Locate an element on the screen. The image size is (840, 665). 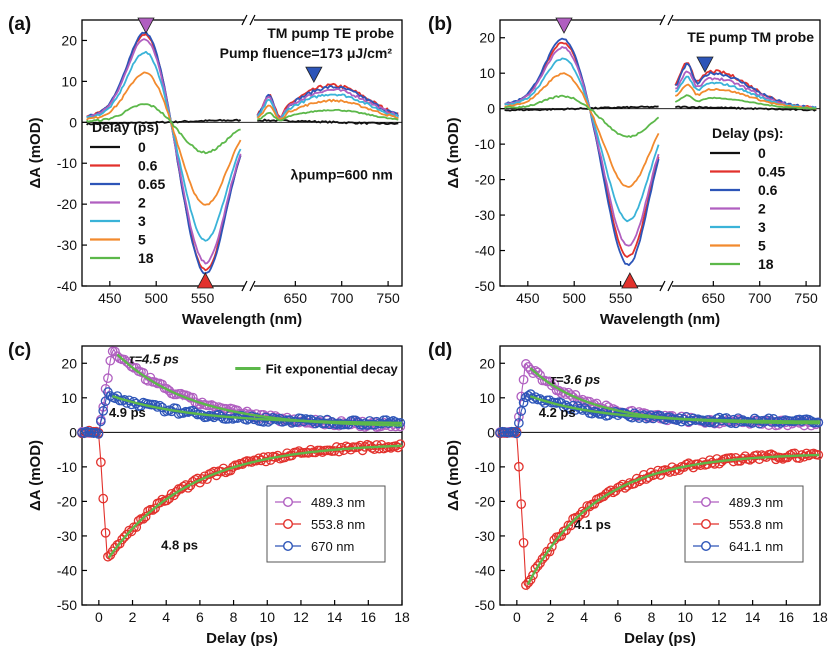
x-tick-label: 10 is located at coordinates (267, 617).